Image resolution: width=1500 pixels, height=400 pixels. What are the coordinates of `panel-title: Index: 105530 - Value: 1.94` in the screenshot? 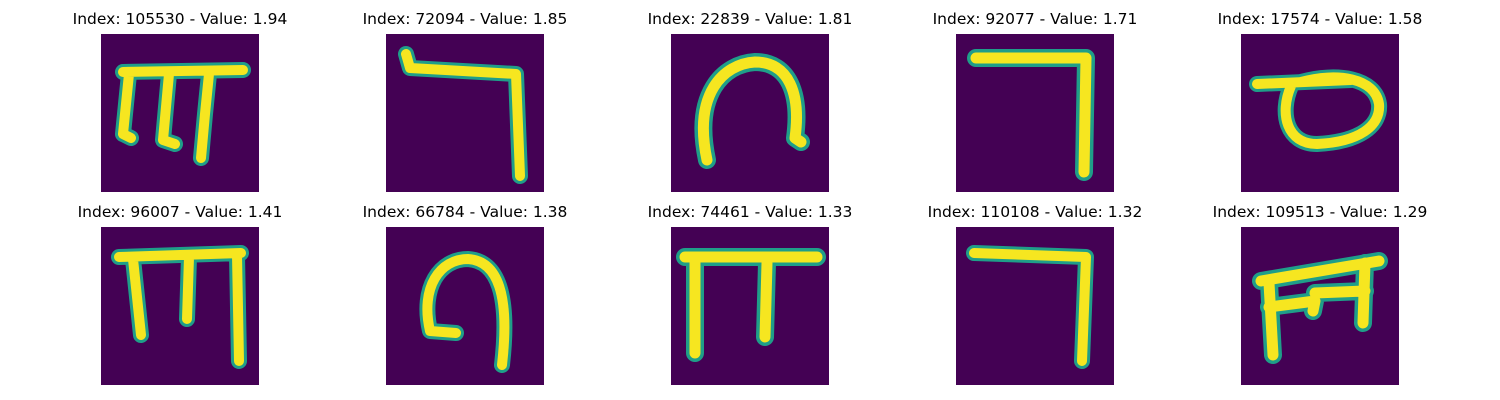 It's located at (180, 19).